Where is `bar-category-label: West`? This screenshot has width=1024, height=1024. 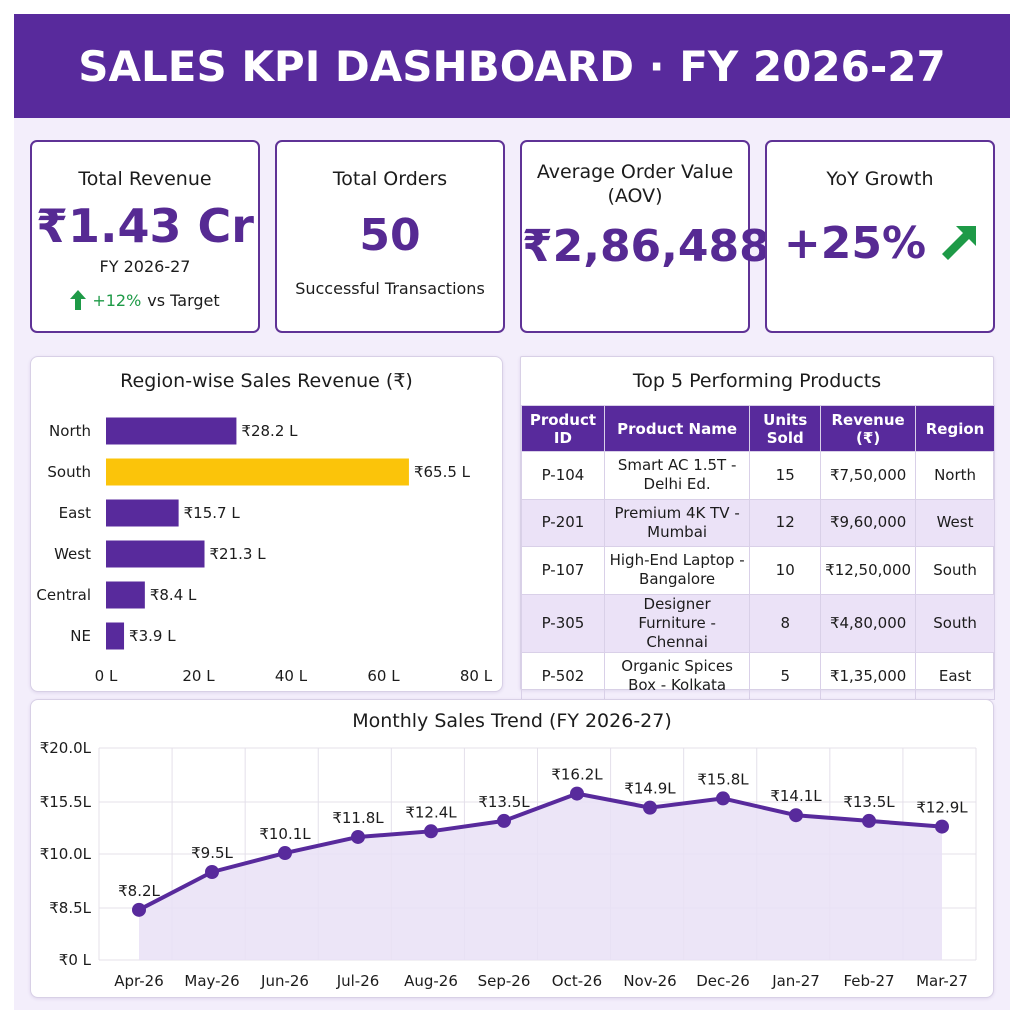
bar-category-label: West is located at coordinates (72, 554).